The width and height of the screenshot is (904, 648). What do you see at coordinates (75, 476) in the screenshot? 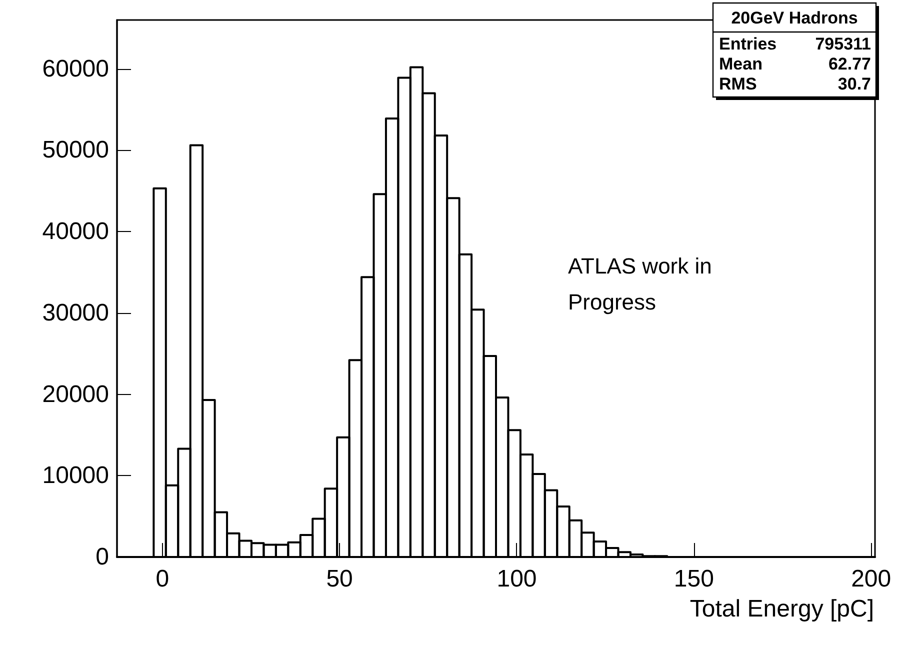
I see `y-tick-label: 10000` at bounding box center [75, 476].